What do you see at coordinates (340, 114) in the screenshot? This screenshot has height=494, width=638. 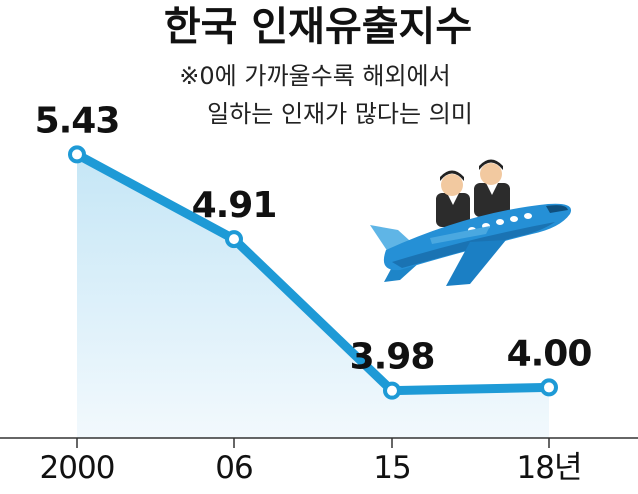 I see `chart-note-line-2: 일하는 인재가 많다는 의미` at bounding box center [340, 114].